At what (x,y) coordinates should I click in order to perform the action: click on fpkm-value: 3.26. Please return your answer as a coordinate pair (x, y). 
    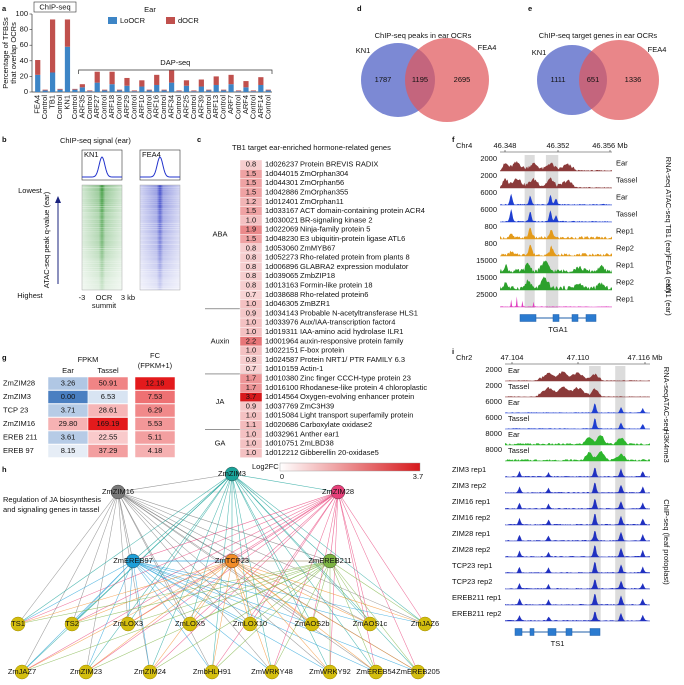
    Looking at the image, I should click on (68, 382).